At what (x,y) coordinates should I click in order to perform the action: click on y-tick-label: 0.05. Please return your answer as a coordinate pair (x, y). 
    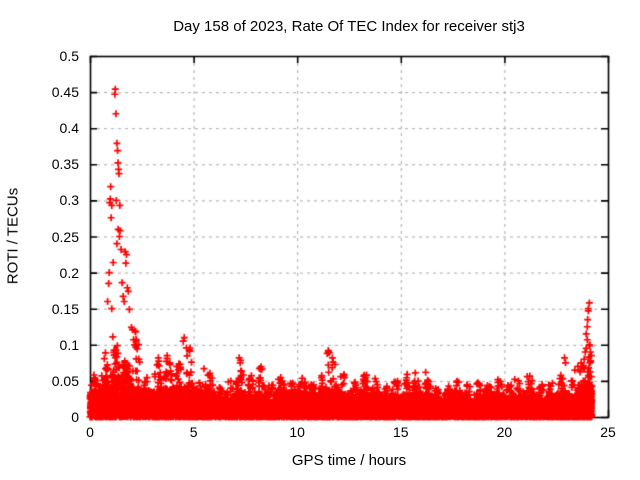
    Looking at the image, I should click on (65, 380).